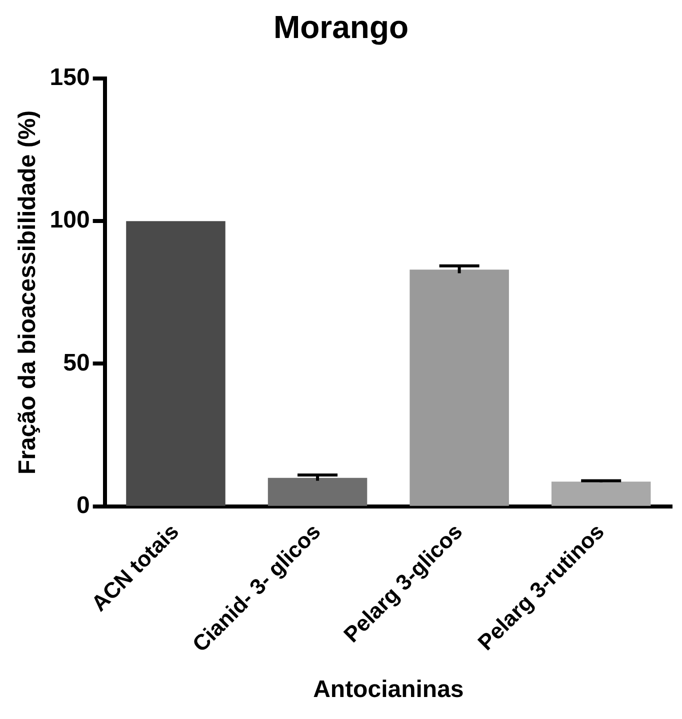 Image resolution: width=682 pixels, height=719 pixels. Describe the element at coordinates (70, 220) in the screenshot. I see `y-tick-label: 100` at that location.